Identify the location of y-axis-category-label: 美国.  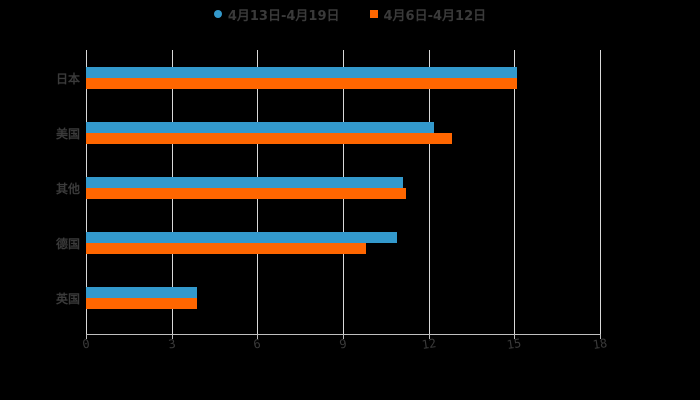
(67, 134).